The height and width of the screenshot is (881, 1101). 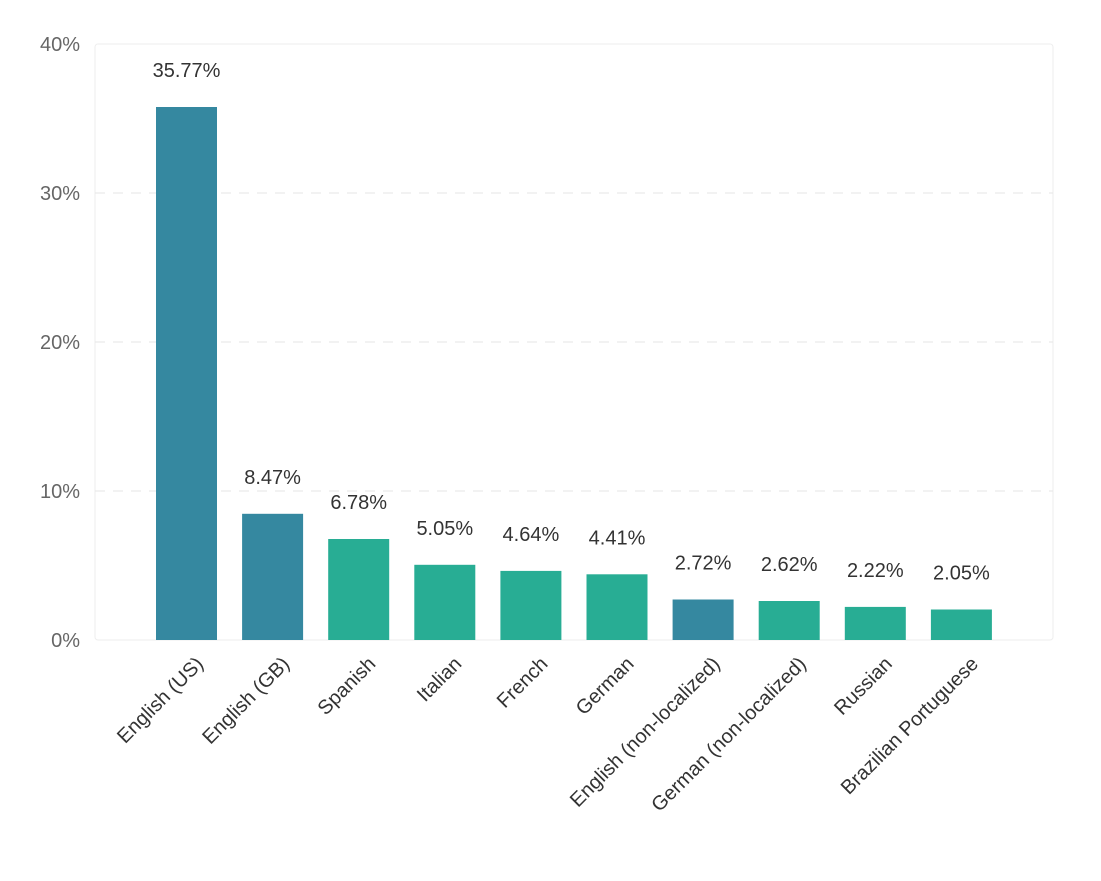 I want to click on x-tick-label: Spanish, so click(x=347, y=686).